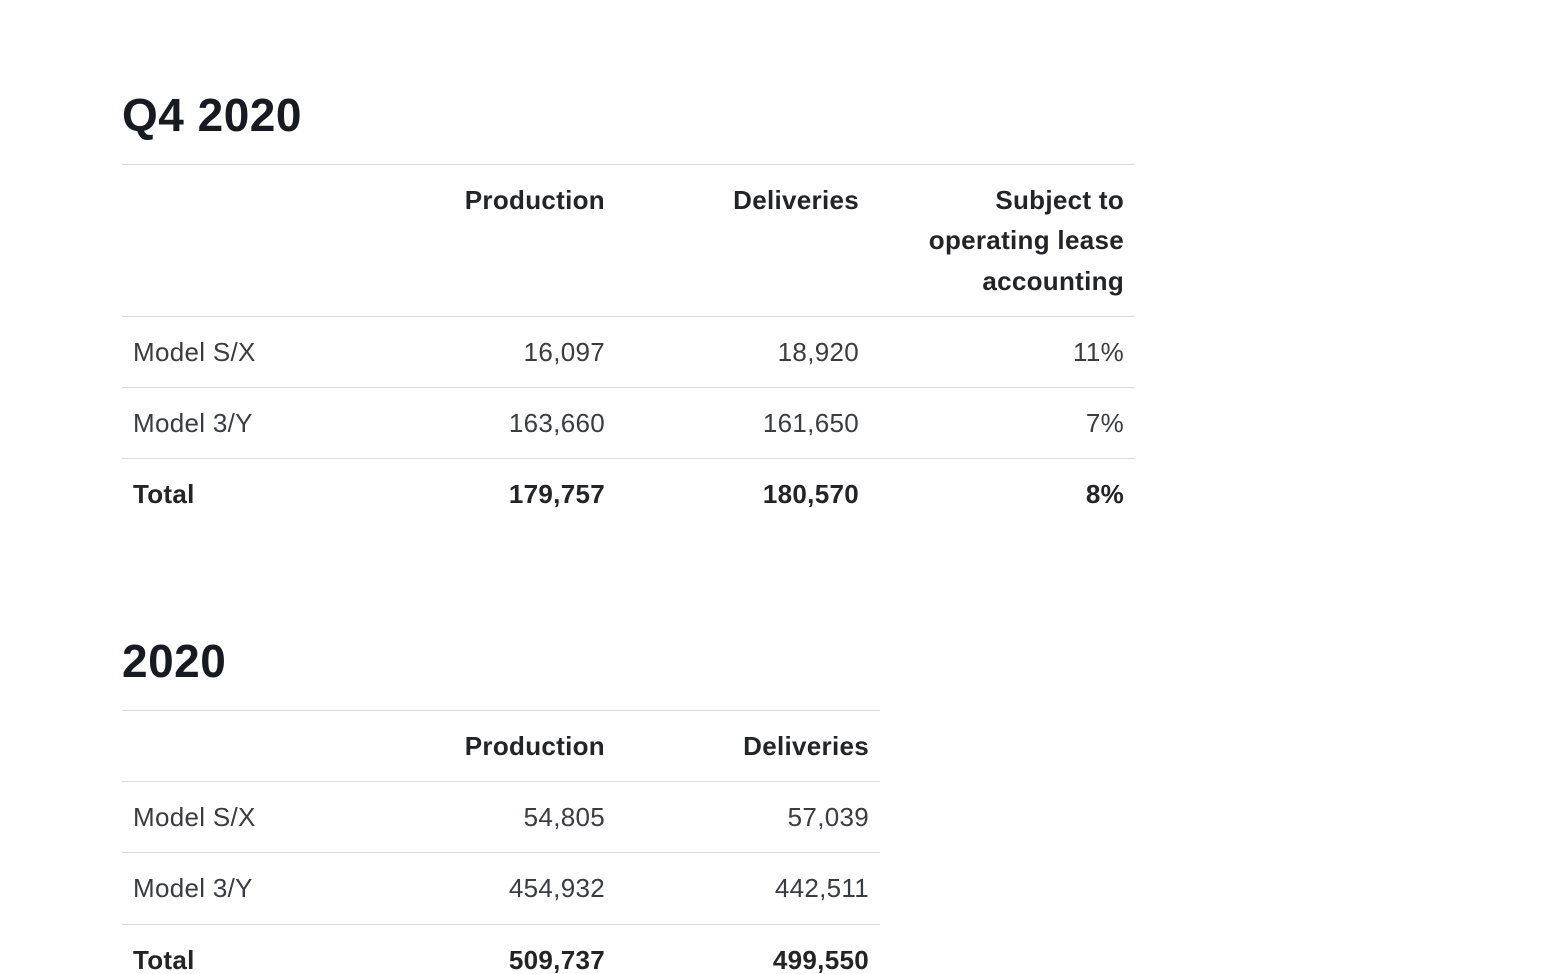  I want to click on table-row-model-sx: Model S/X 54,805 57,039, so click(501, 817).